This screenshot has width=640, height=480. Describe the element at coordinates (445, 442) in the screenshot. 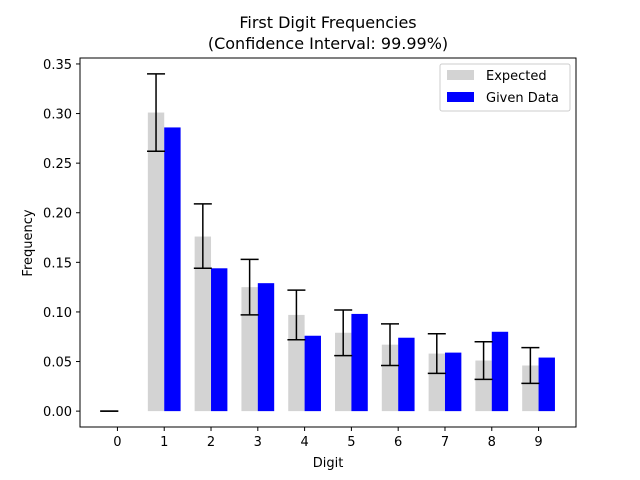

I see `x-tick-label-7: 7` at that location.